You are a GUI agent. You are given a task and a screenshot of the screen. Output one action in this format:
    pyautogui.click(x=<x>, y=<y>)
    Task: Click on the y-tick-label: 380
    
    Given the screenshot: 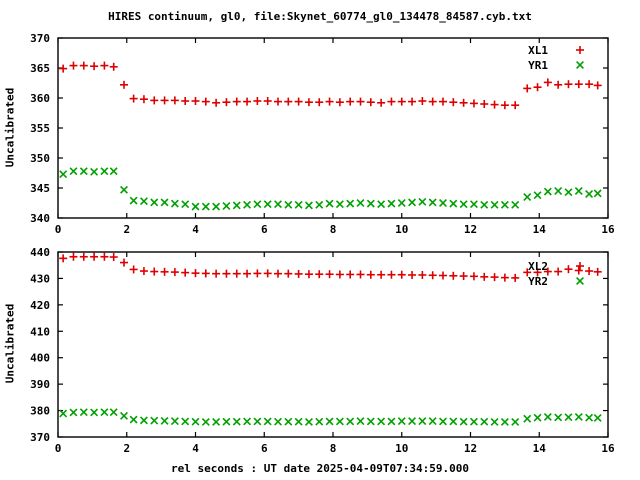 What is the action you would take?
    pyautogui.click(x=40, y=411)
    